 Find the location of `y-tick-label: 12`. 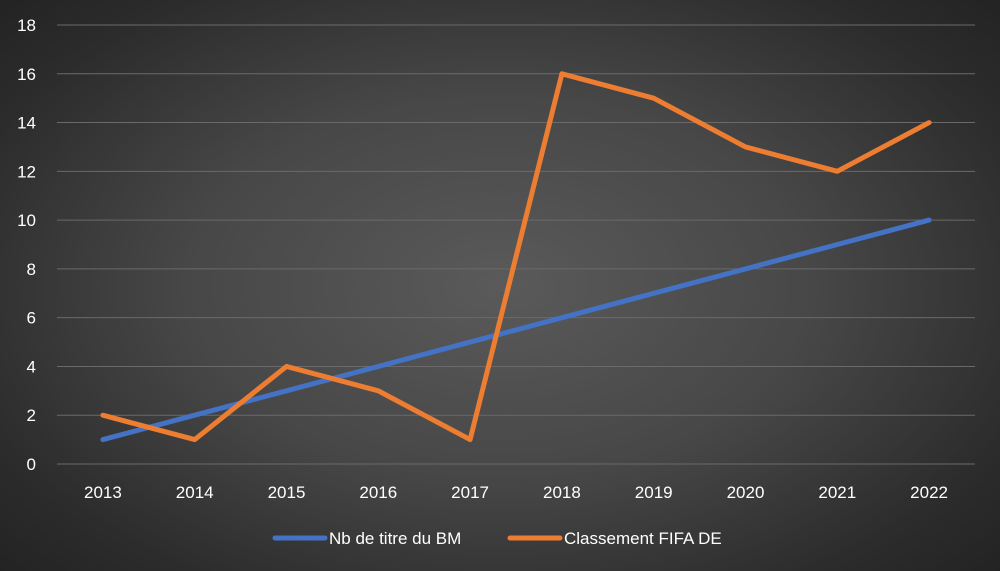

y-tick-label: 12 is located at coordinates (26, 171).